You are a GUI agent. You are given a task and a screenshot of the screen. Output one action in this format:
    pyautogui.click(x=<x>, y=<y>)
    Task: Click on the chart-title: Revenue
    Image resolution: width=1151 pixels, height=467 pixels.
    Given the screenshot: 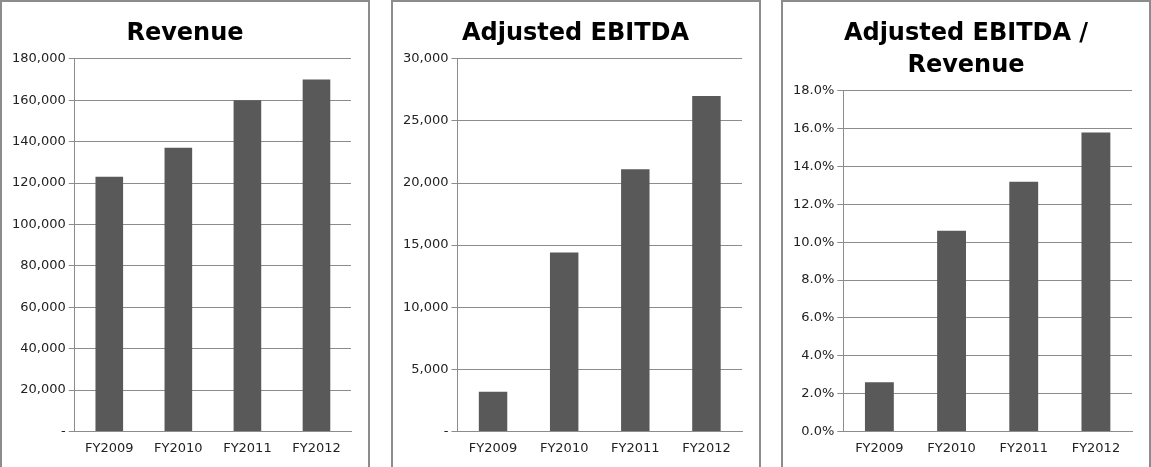 What is the action you would take?
    pyautogui.click(x=185, y=32)
    